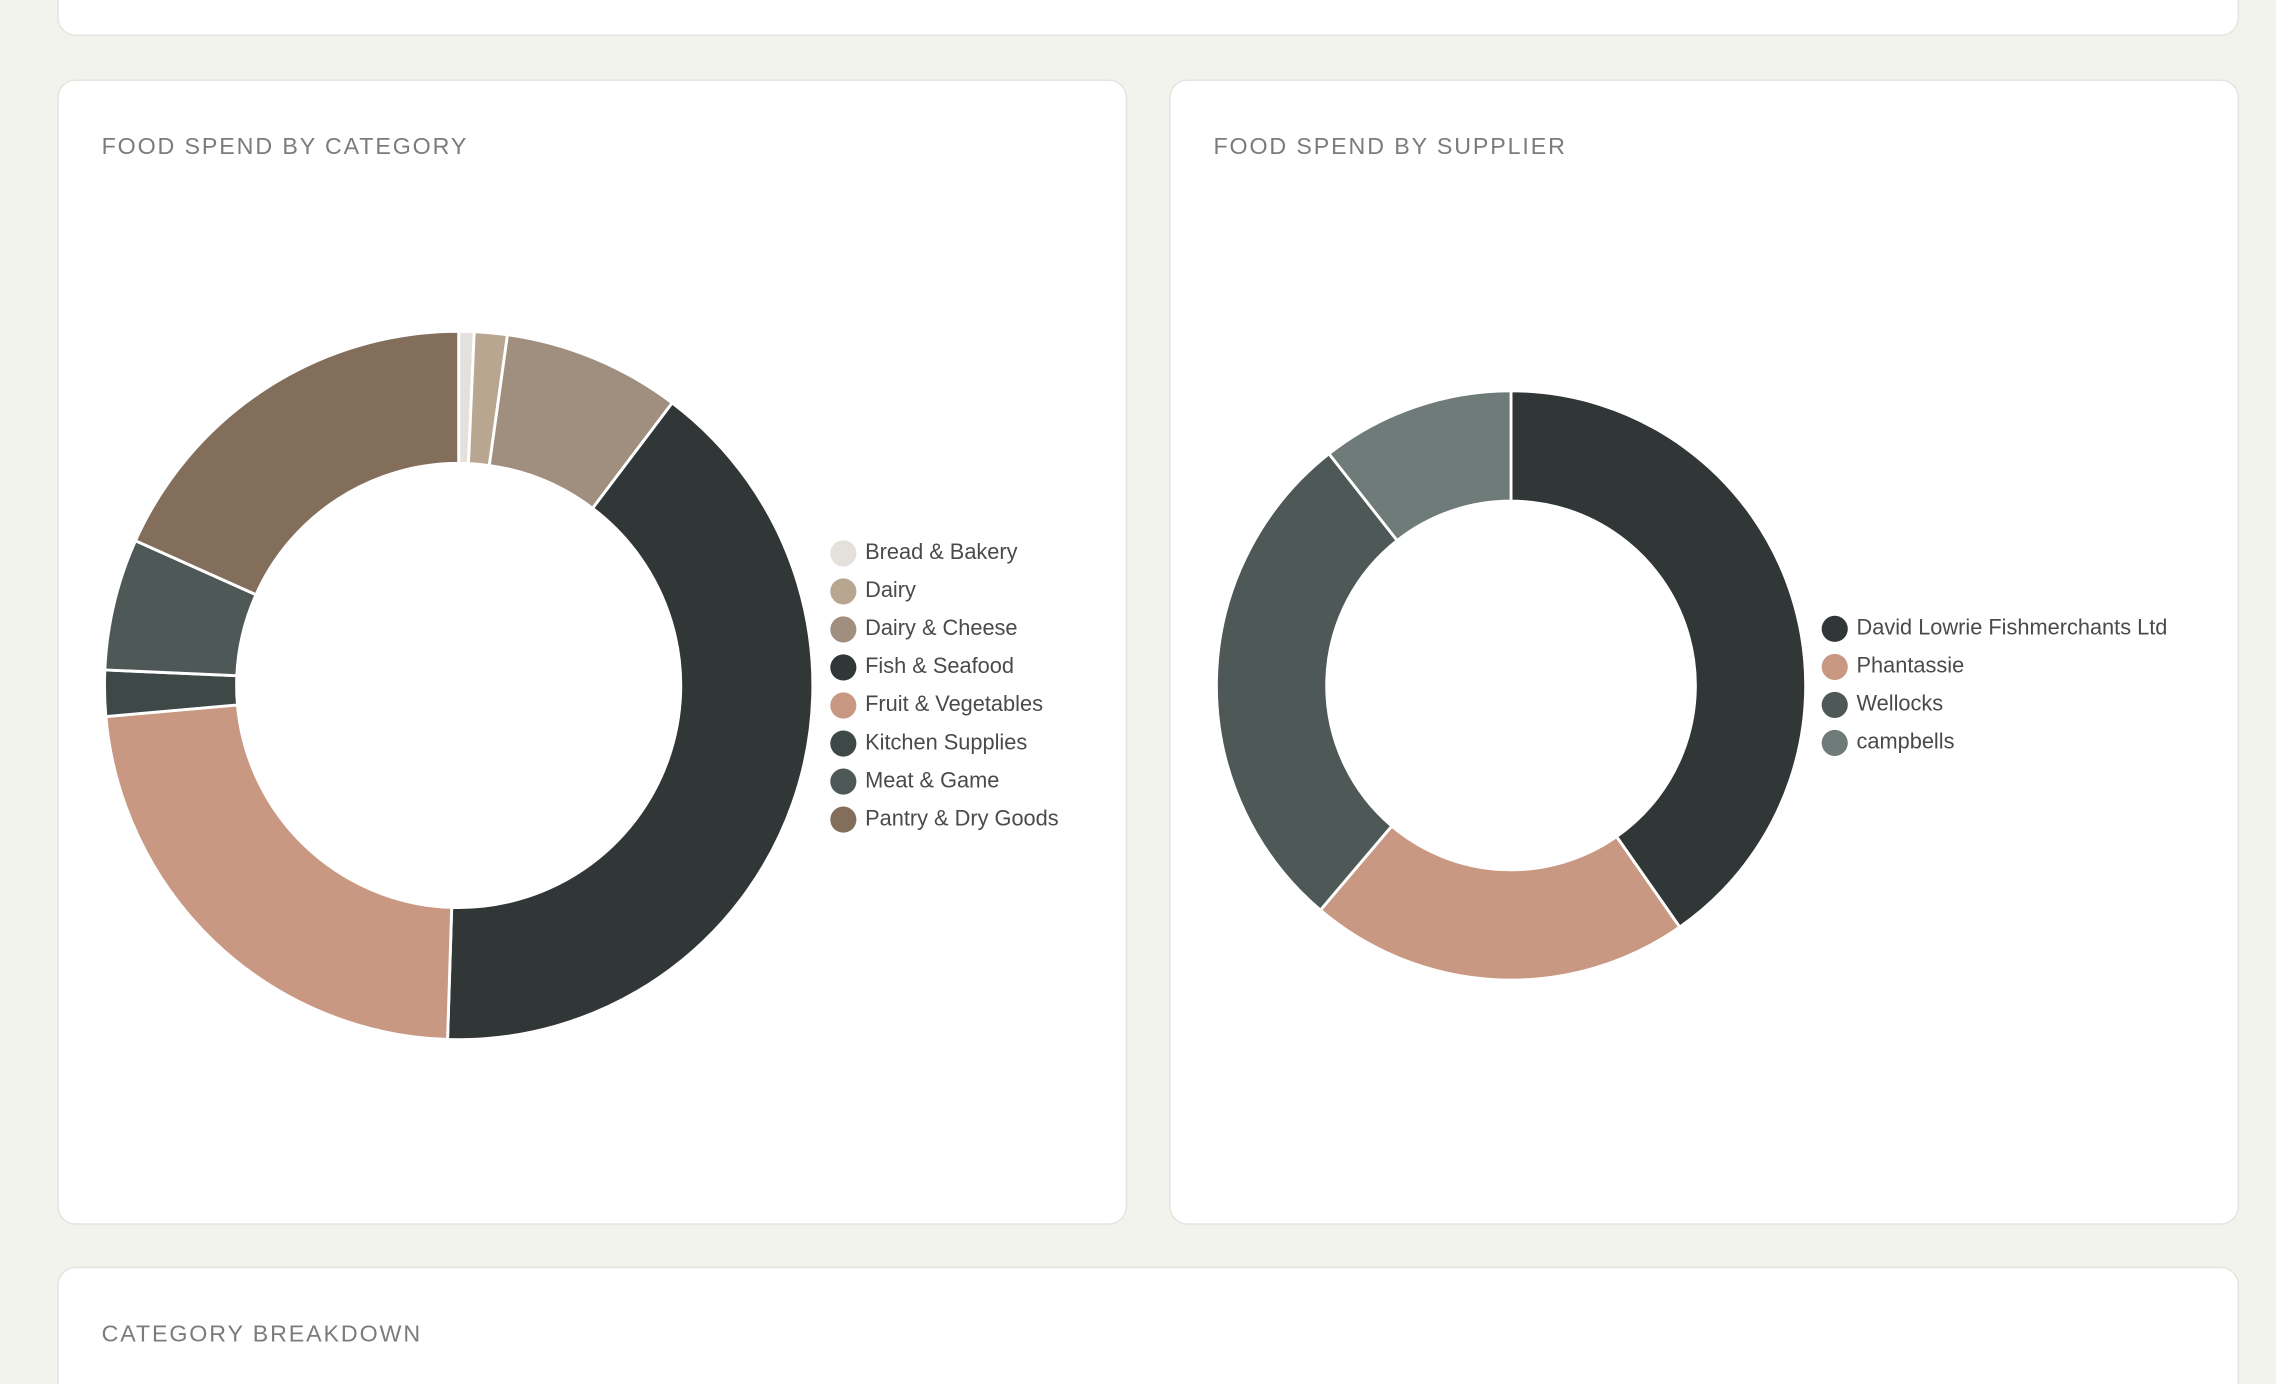 The width and height of the screenshot is (2276, 1384). What do you see at coordinates (285, 146) in the screenshot?
I see `chart-title: FOOD SPEND BY CATEGORY` at bounding box center [285, 146].